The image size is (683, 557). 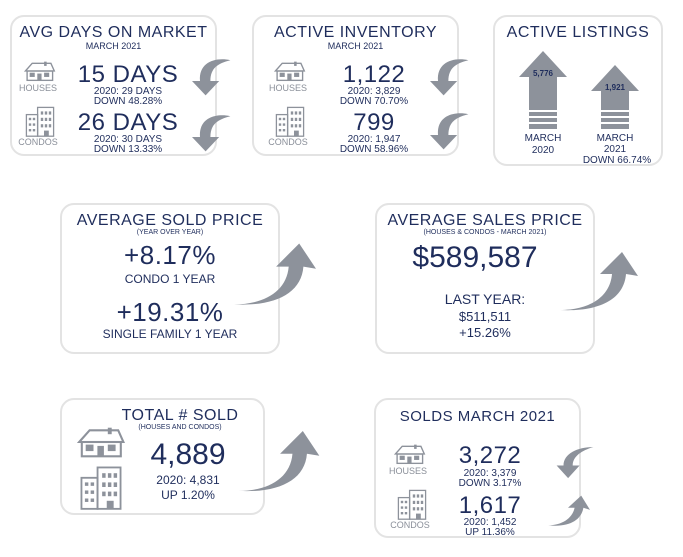 I want to click on card-title: AVERAGE SALES PRICE, so click(x=485, y=220).